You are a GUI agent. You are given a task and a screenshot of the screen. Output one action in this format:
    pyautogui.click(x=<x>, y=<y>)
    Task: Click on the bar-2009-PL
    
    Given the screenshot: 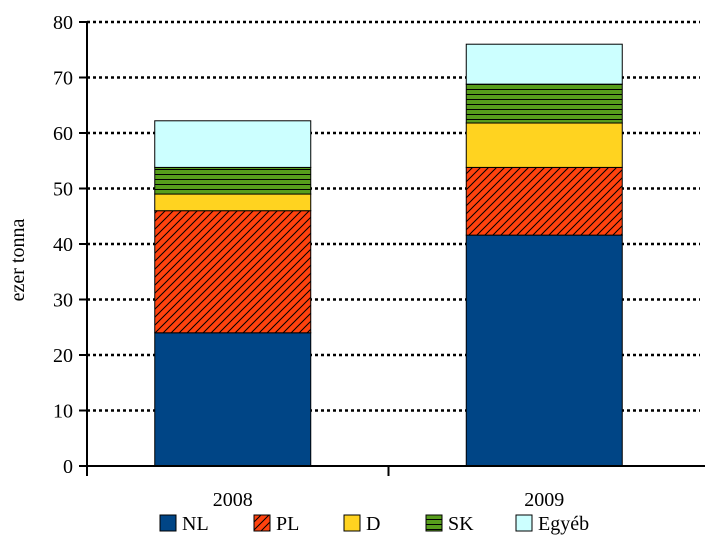 What is the action you would take?
    pyautogui.click(x=544, y=201)
    